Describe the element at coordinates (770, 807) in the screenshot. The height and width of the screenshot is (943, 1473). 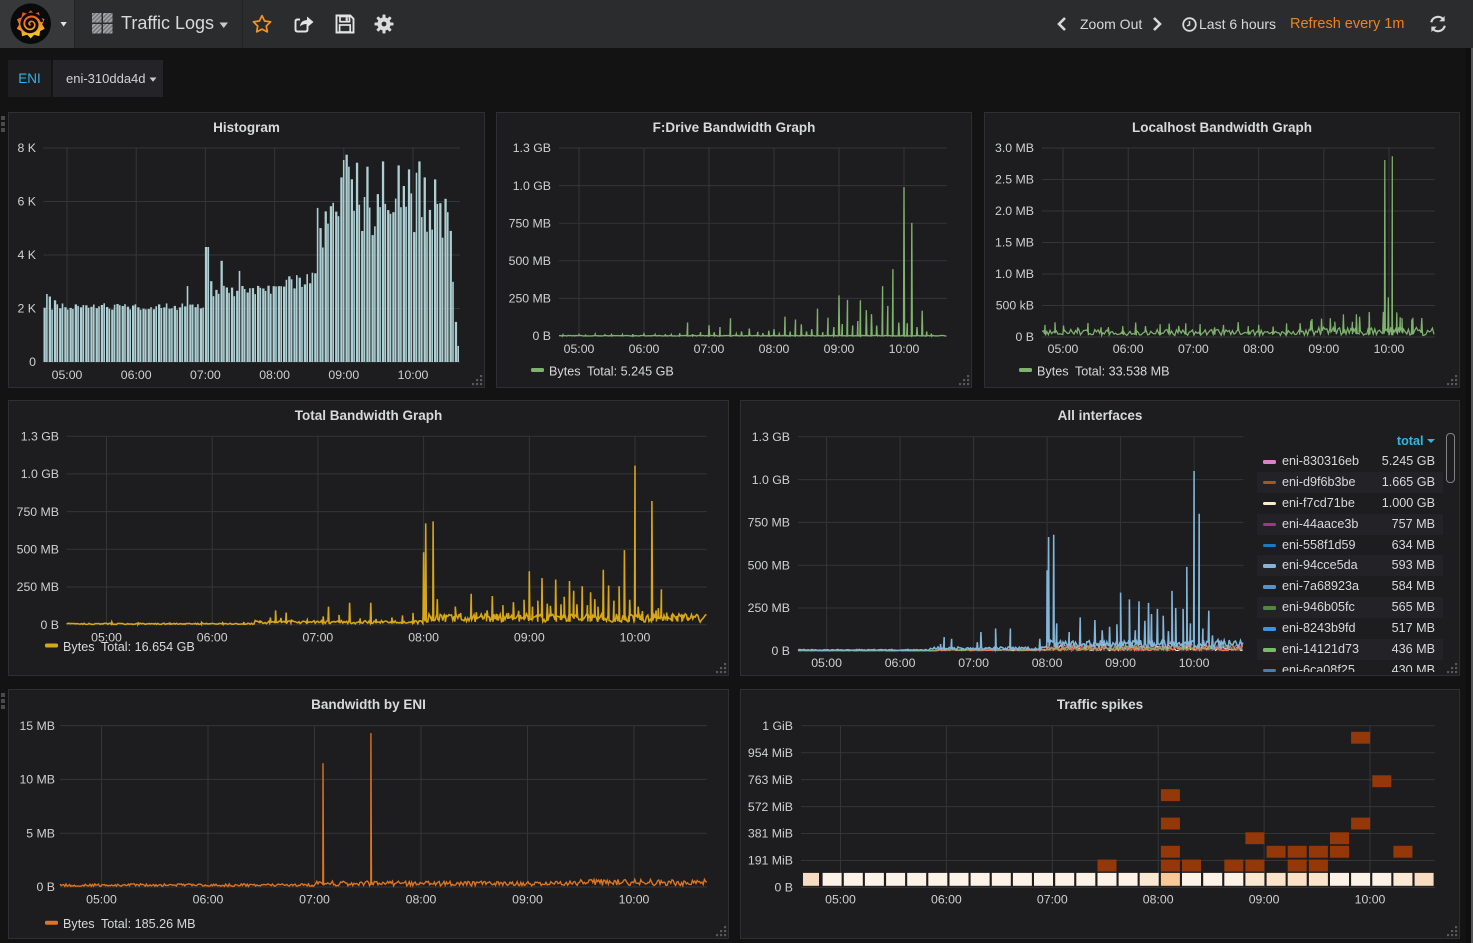
I see `svg-text: 572 MiB` at that location.